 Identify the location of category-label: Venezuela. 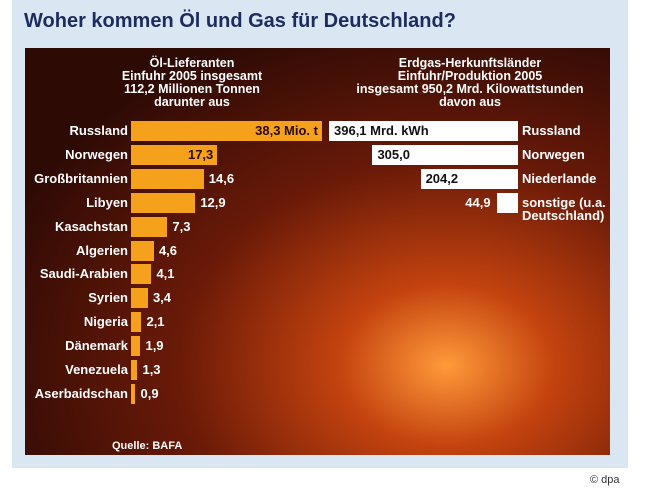
(96, 369).